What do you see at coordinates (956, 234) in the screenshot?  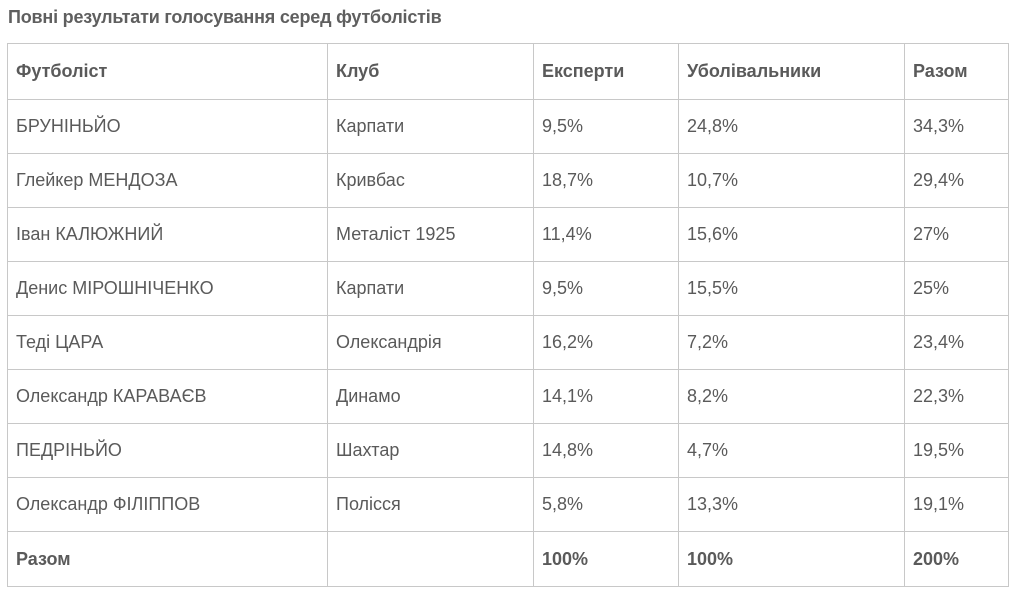 I see `cell-total: 27%` at bounding box center [956, 234].